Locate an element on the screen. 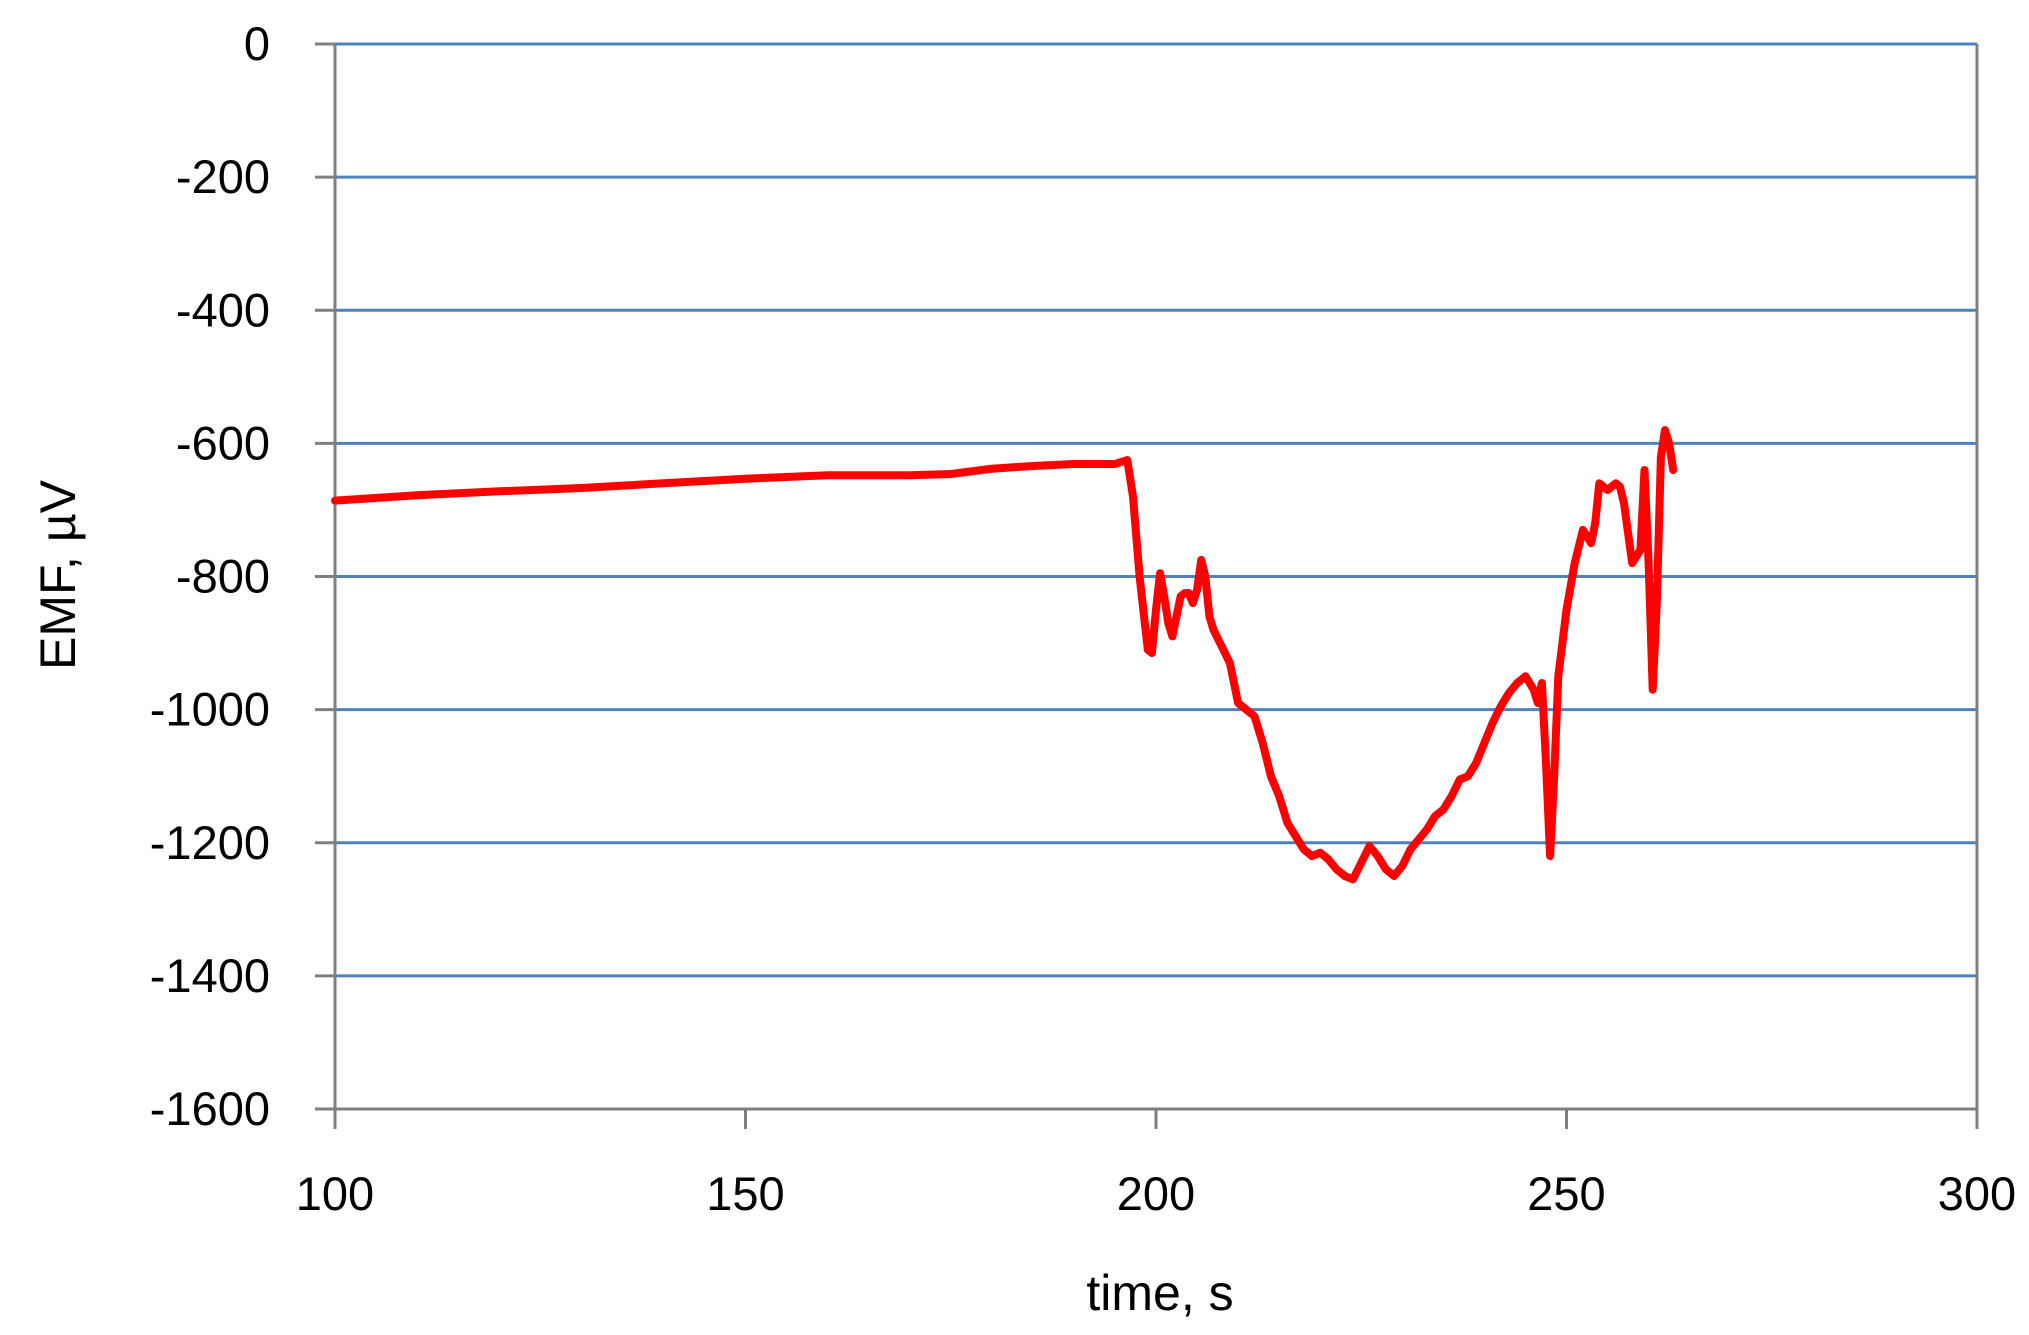  y-tick-label: -800 is located at coordinates (223, 576).